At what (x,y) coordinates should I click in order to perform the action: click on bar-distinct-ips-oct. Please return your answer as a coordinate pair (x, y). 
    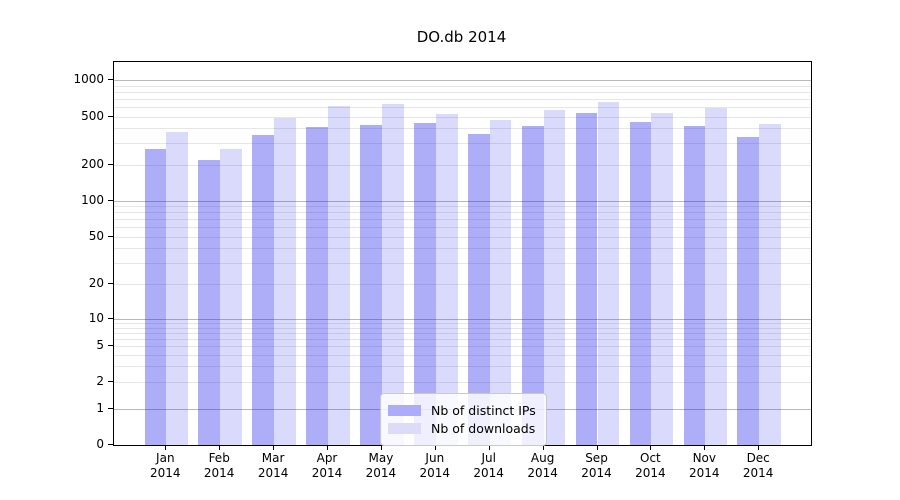
    Looking at the image, I should click on (640, 283).